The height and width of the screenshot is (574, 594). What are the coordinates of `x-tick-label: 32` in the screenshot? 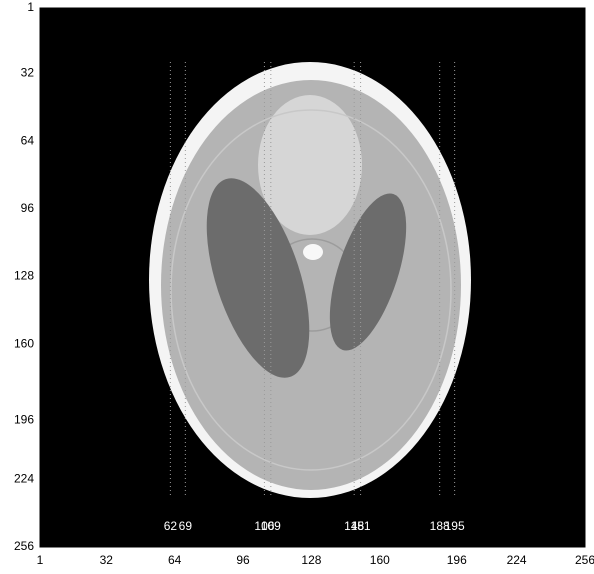 It's located at (107, 560).